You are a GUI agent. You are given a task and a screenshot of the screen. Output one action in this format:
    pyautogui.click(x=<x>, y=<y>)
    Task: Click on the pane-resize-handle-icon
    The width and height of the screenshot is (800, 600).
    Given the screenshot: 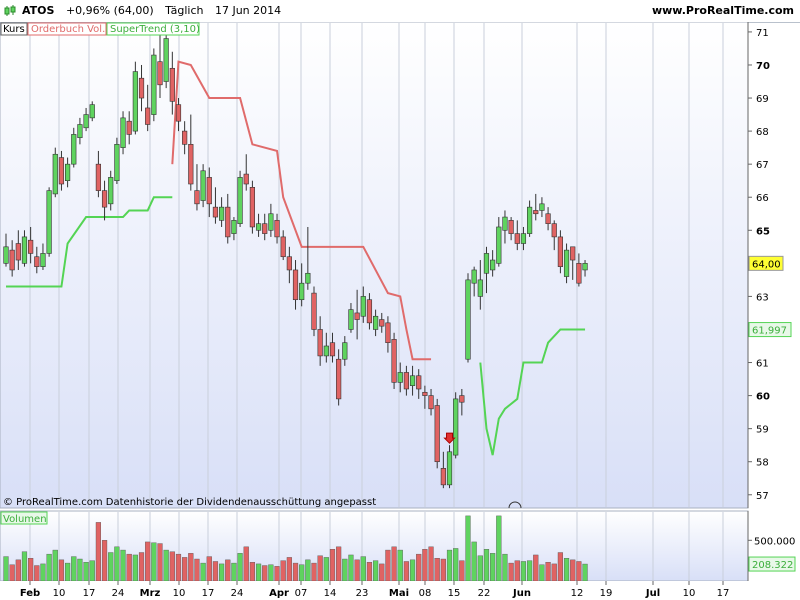 What is the action you would take?
    pyautogui.click(x=515, y=505)
    